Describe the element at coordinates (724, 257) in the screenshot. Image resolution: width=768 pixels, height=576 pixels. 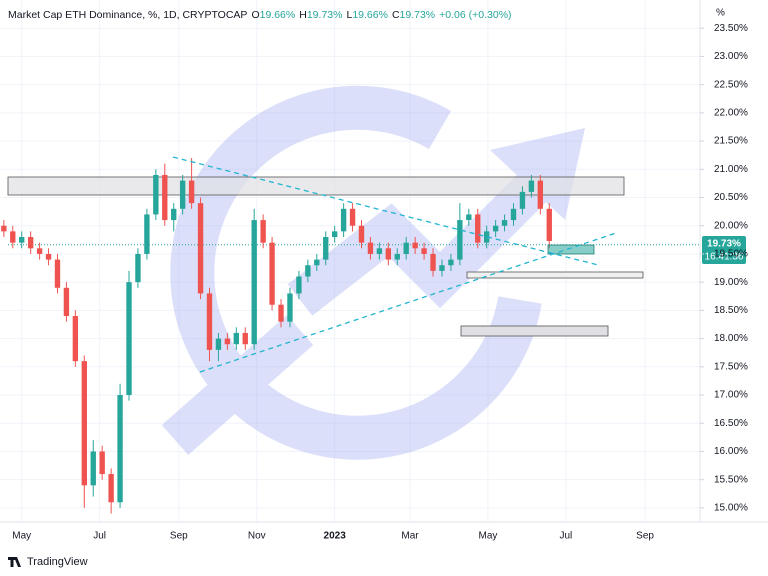
I see `countdown: 16:41:36` at that location.